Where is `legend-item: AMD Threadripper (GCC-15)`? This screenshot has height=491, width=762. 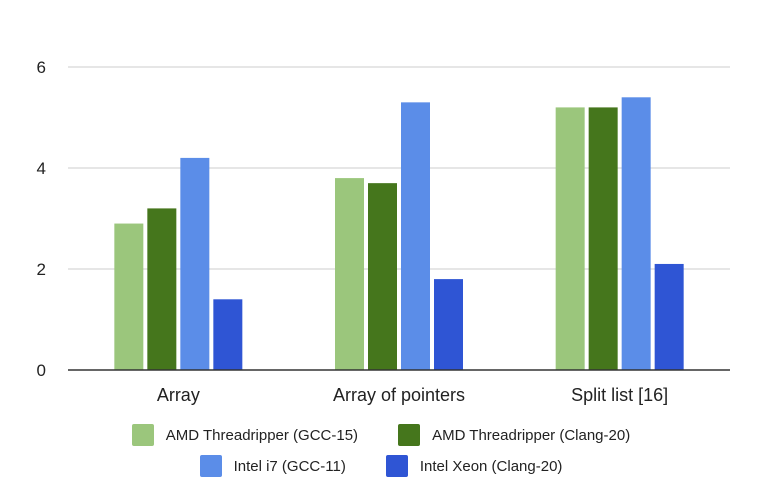
legend-item: AMD Threadripper (GCC-15) is located at coordinates (245, 435).